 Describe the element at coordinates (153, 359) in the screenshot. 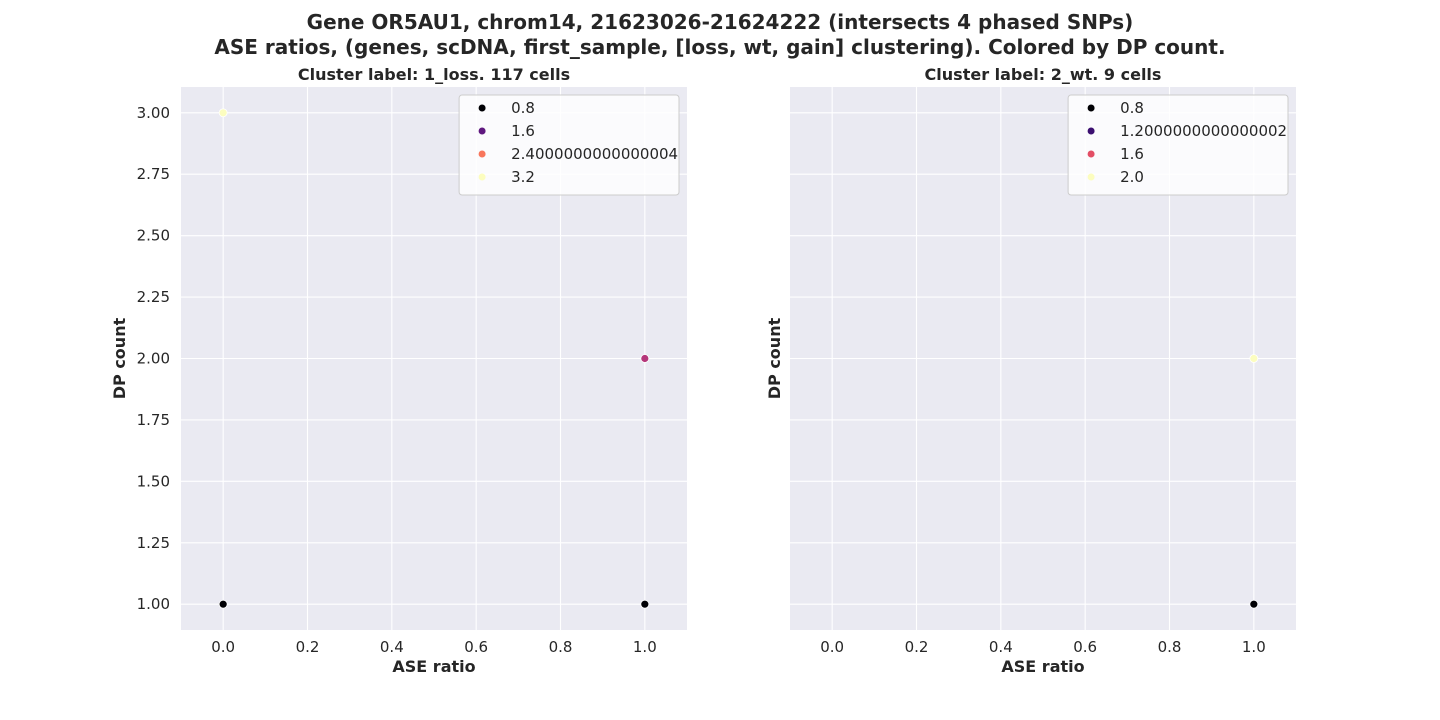

I see `y-tick-label: 2.00` at that location.